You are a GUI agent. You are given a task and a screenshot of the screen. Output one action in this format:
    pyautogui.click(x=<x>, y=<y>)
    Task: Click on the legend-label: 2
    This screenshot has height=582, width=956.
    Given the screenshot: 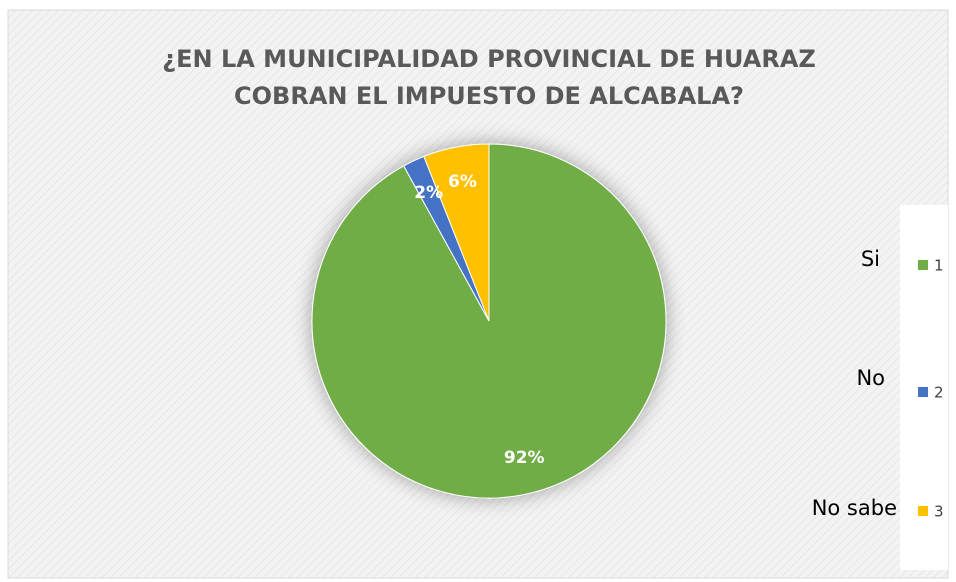 What is the action you would take?
    pyautogui.click(x=939, y=393)
    